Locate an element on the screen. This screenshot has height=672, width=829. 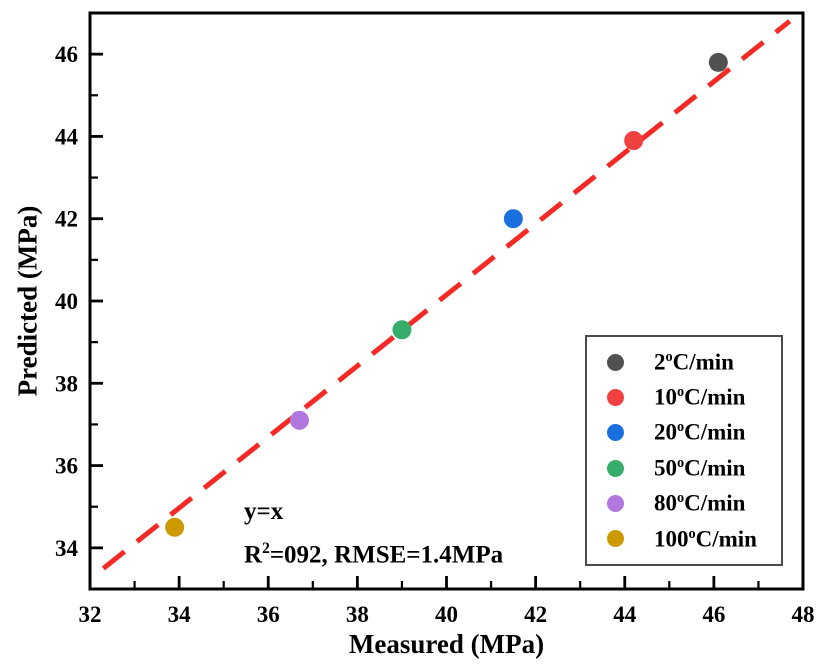
legend-label-text: 80 is located at coordinates (665, 503).